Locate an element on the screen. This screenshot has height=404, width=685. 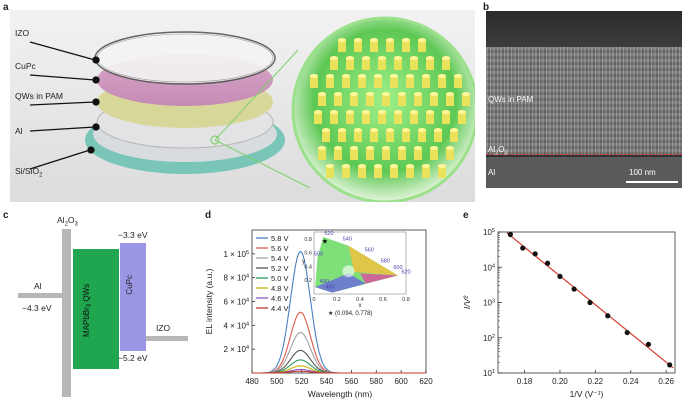
y-tick-label: 10⁵ is located at coordinates (489, 232).